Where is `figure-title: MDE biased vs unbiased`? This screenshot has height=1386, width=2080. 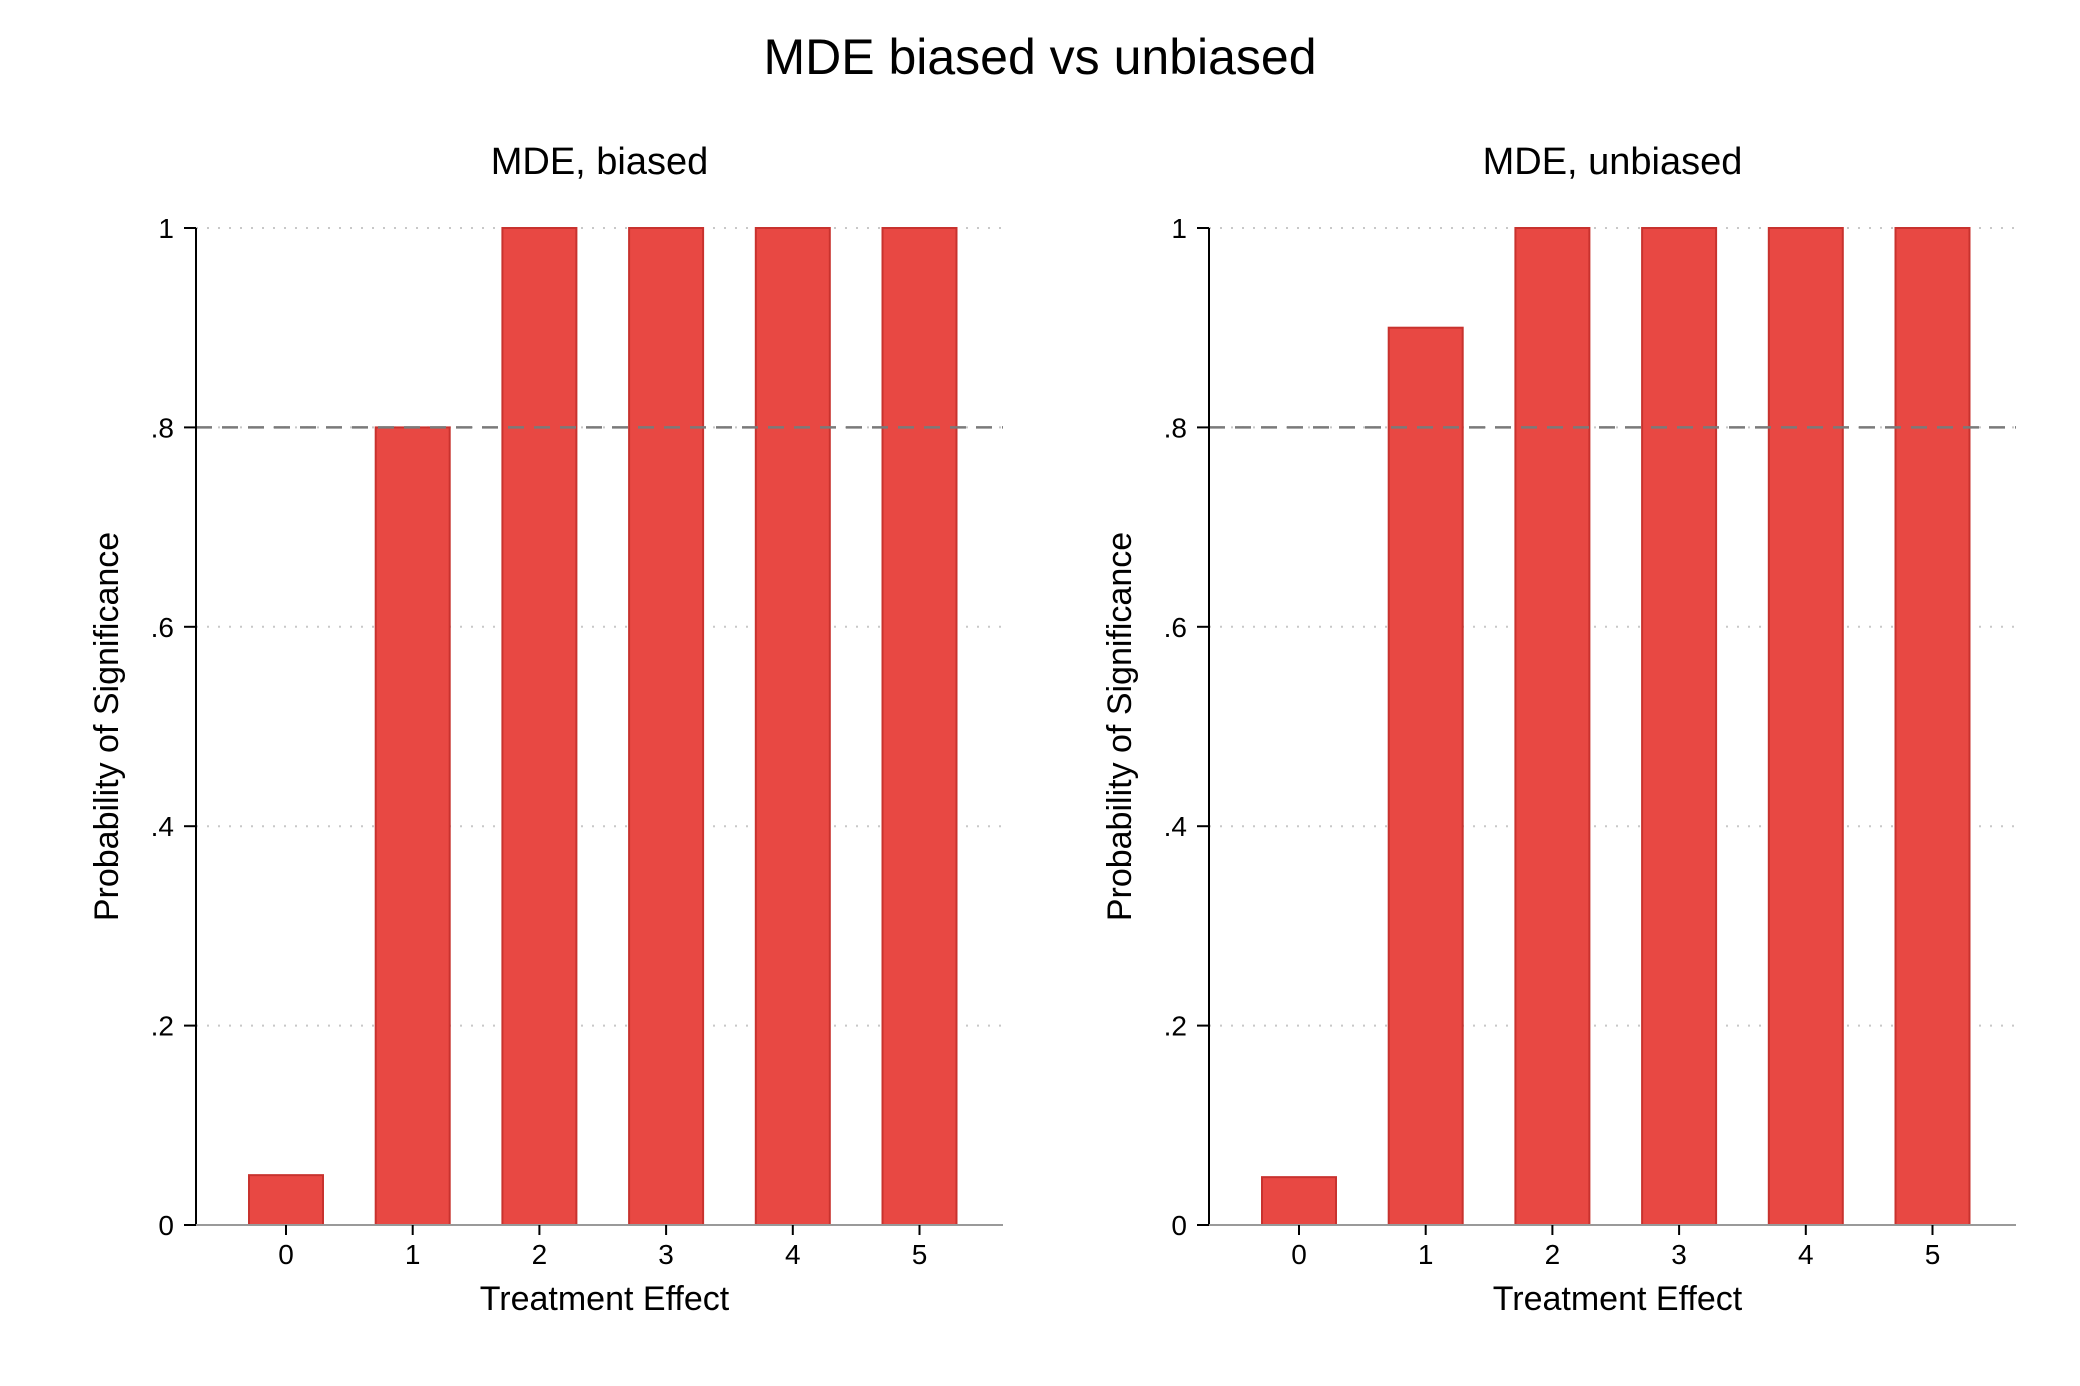
figure-title: MDE biased vs unbiased is located at coordinates (1040, 57).